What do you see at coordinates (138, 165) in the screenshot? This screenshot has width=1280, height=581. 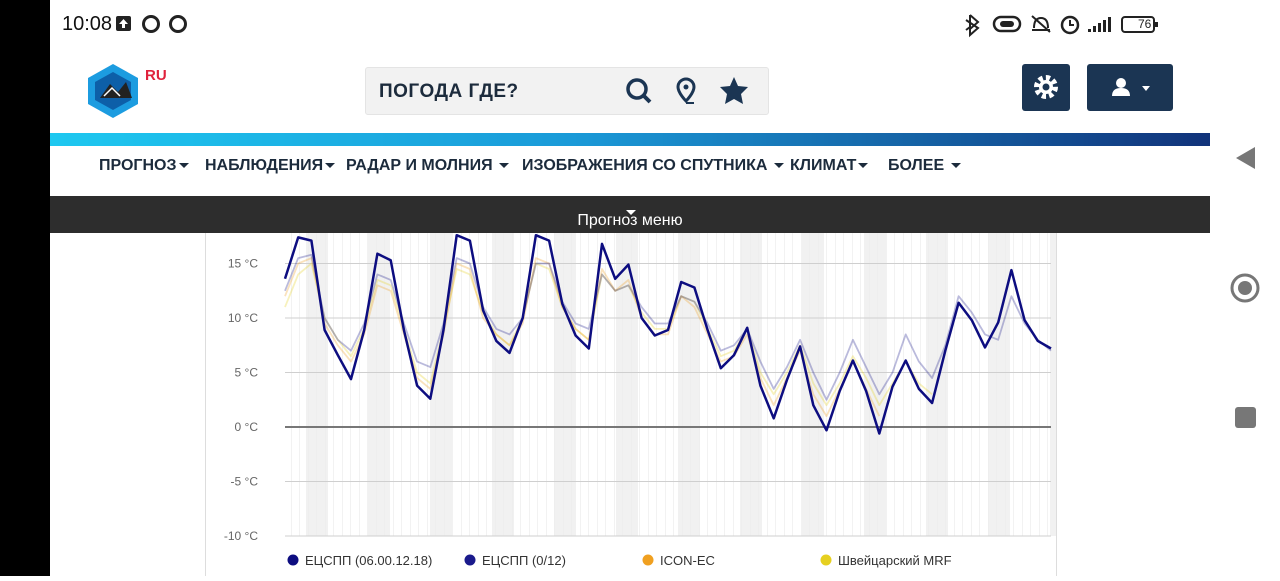 I see `nav-label: ПРОГНОЗ` at bounding box center [138, 165].